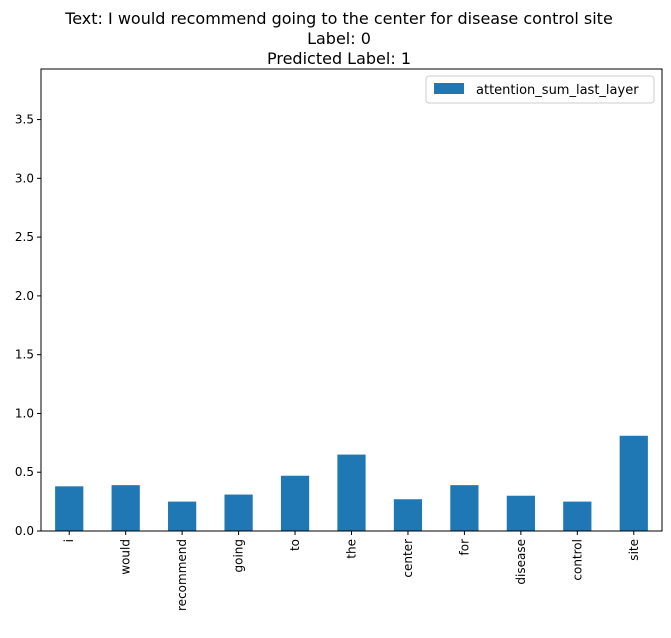  I want to click on y-tick-label: 3.5, so click(24, 120).